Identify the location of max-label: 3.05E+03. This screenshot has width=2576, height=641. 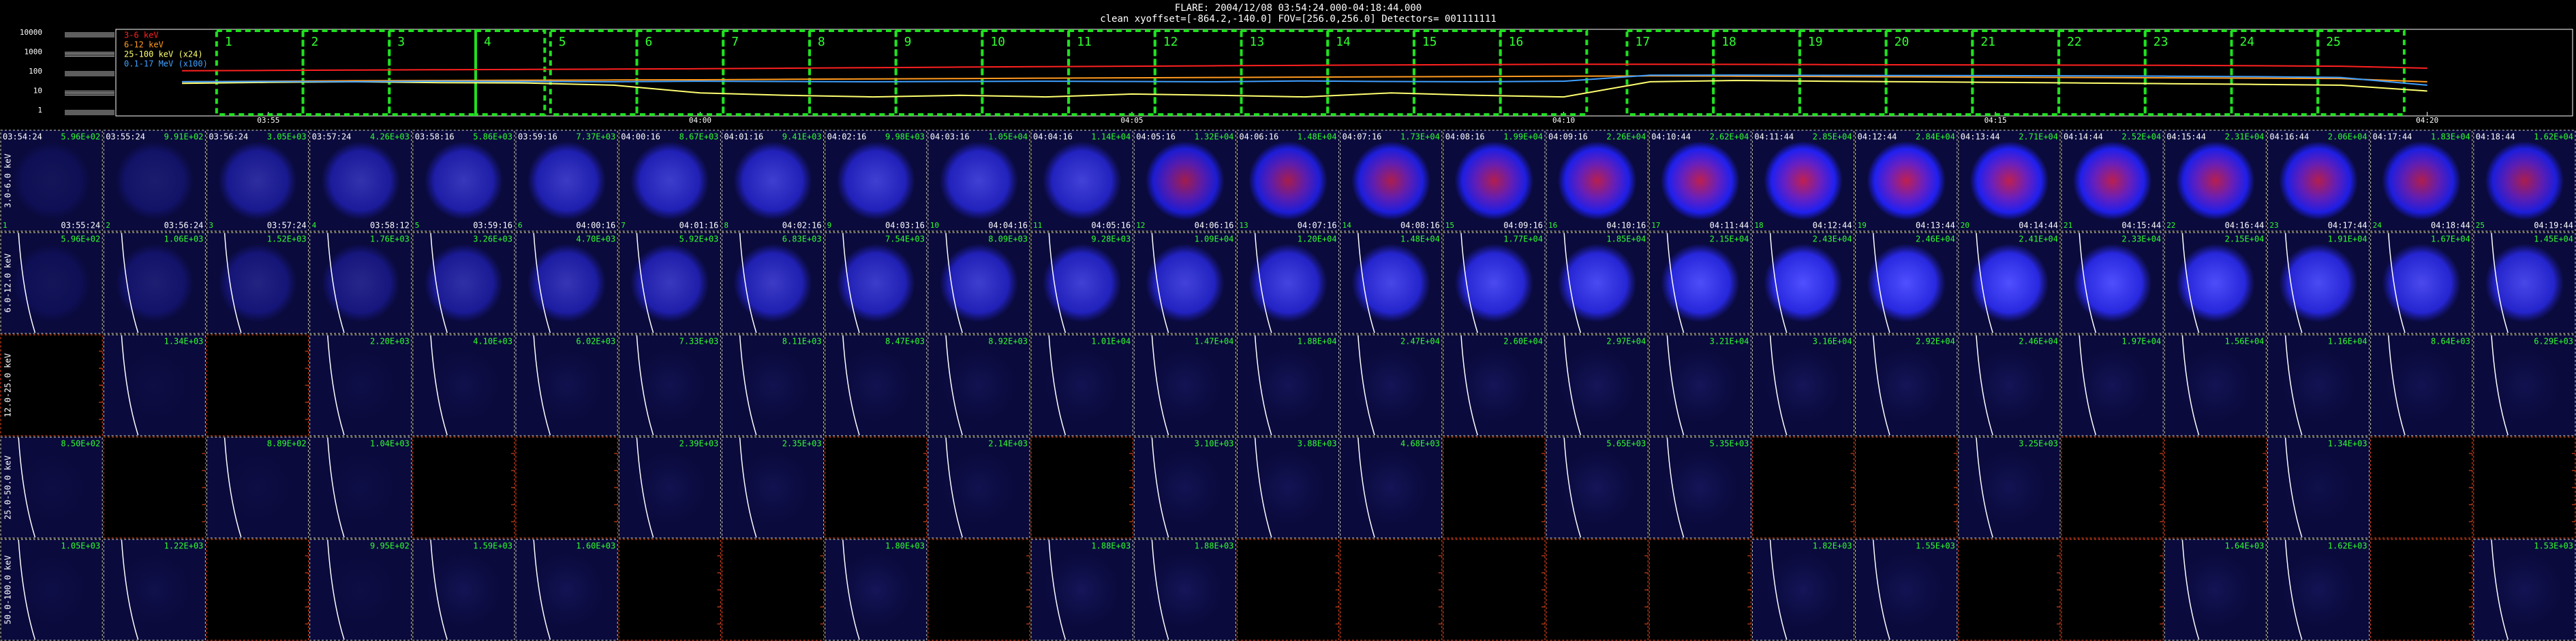
(287, 137).